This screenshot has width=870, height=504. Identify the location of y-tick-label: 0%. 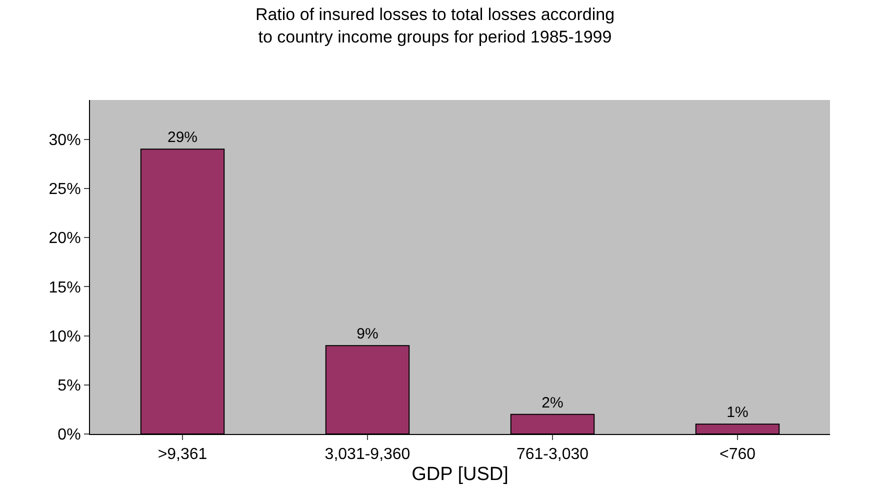
(69, 435).